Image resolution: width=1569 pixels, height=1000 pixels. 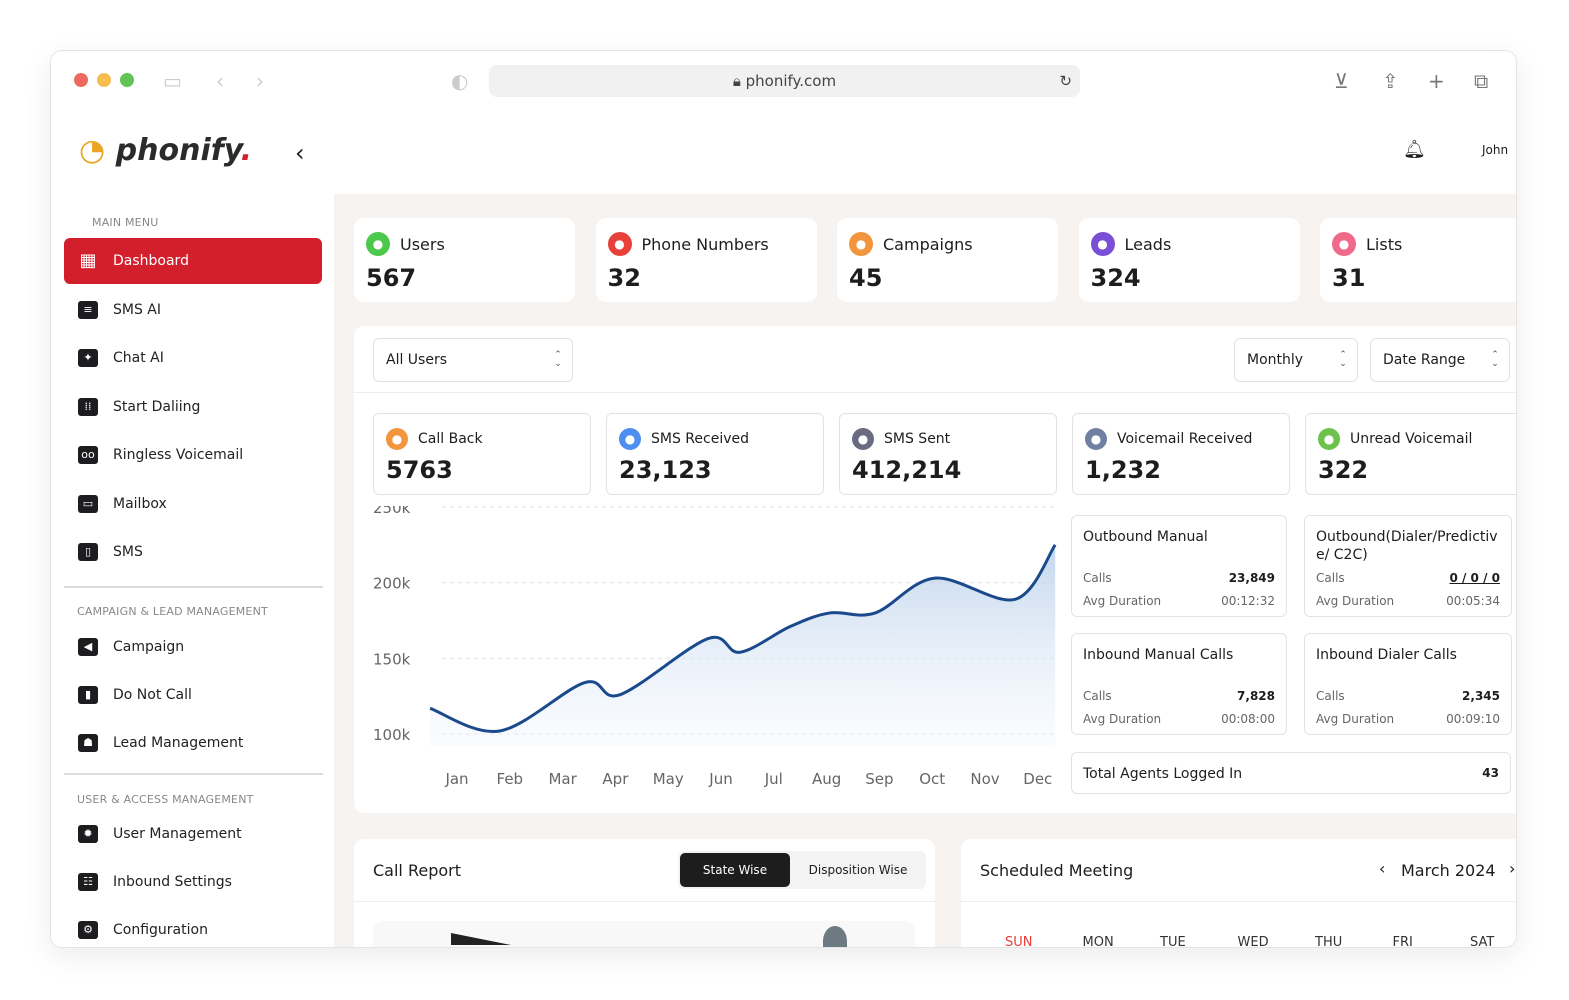 I want to click on user-menu: John, so click(x=1495, y=150).